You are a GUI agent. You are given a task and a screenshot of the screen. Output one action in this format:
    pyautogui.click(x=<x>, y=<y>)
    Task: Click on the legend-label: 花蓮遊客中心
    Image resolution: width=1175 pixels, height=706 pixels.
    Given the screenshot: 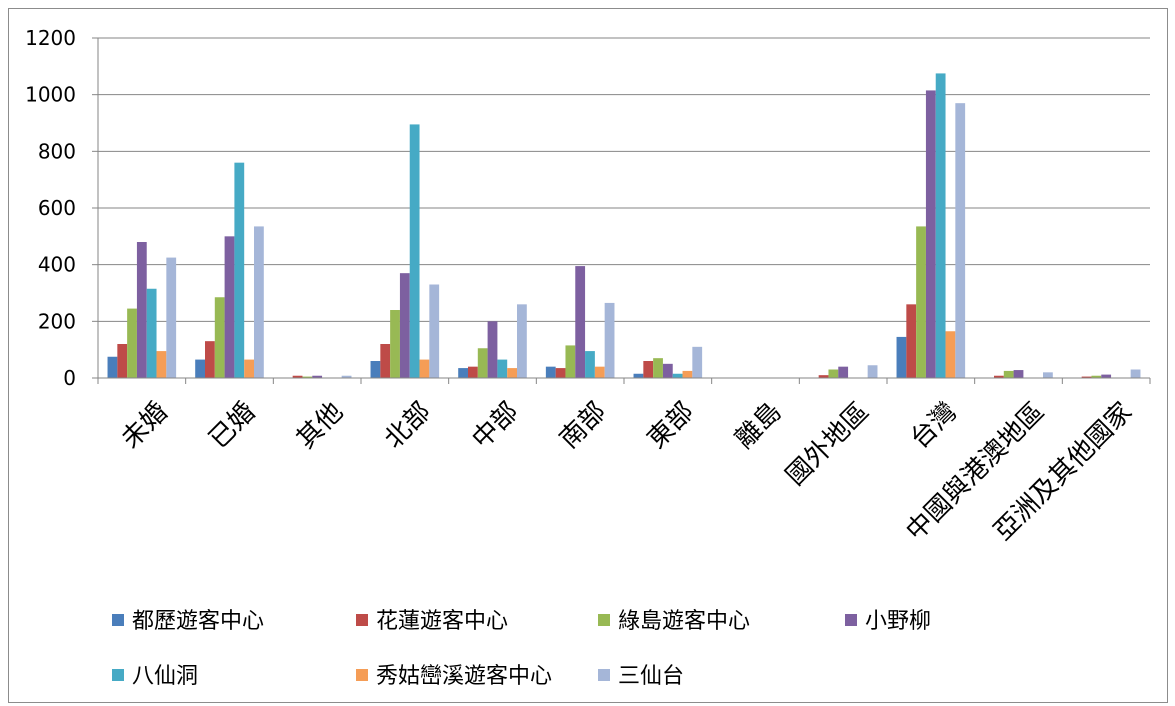 What is the action you would take?
    pyautogui.click(x=442, y=621)
    